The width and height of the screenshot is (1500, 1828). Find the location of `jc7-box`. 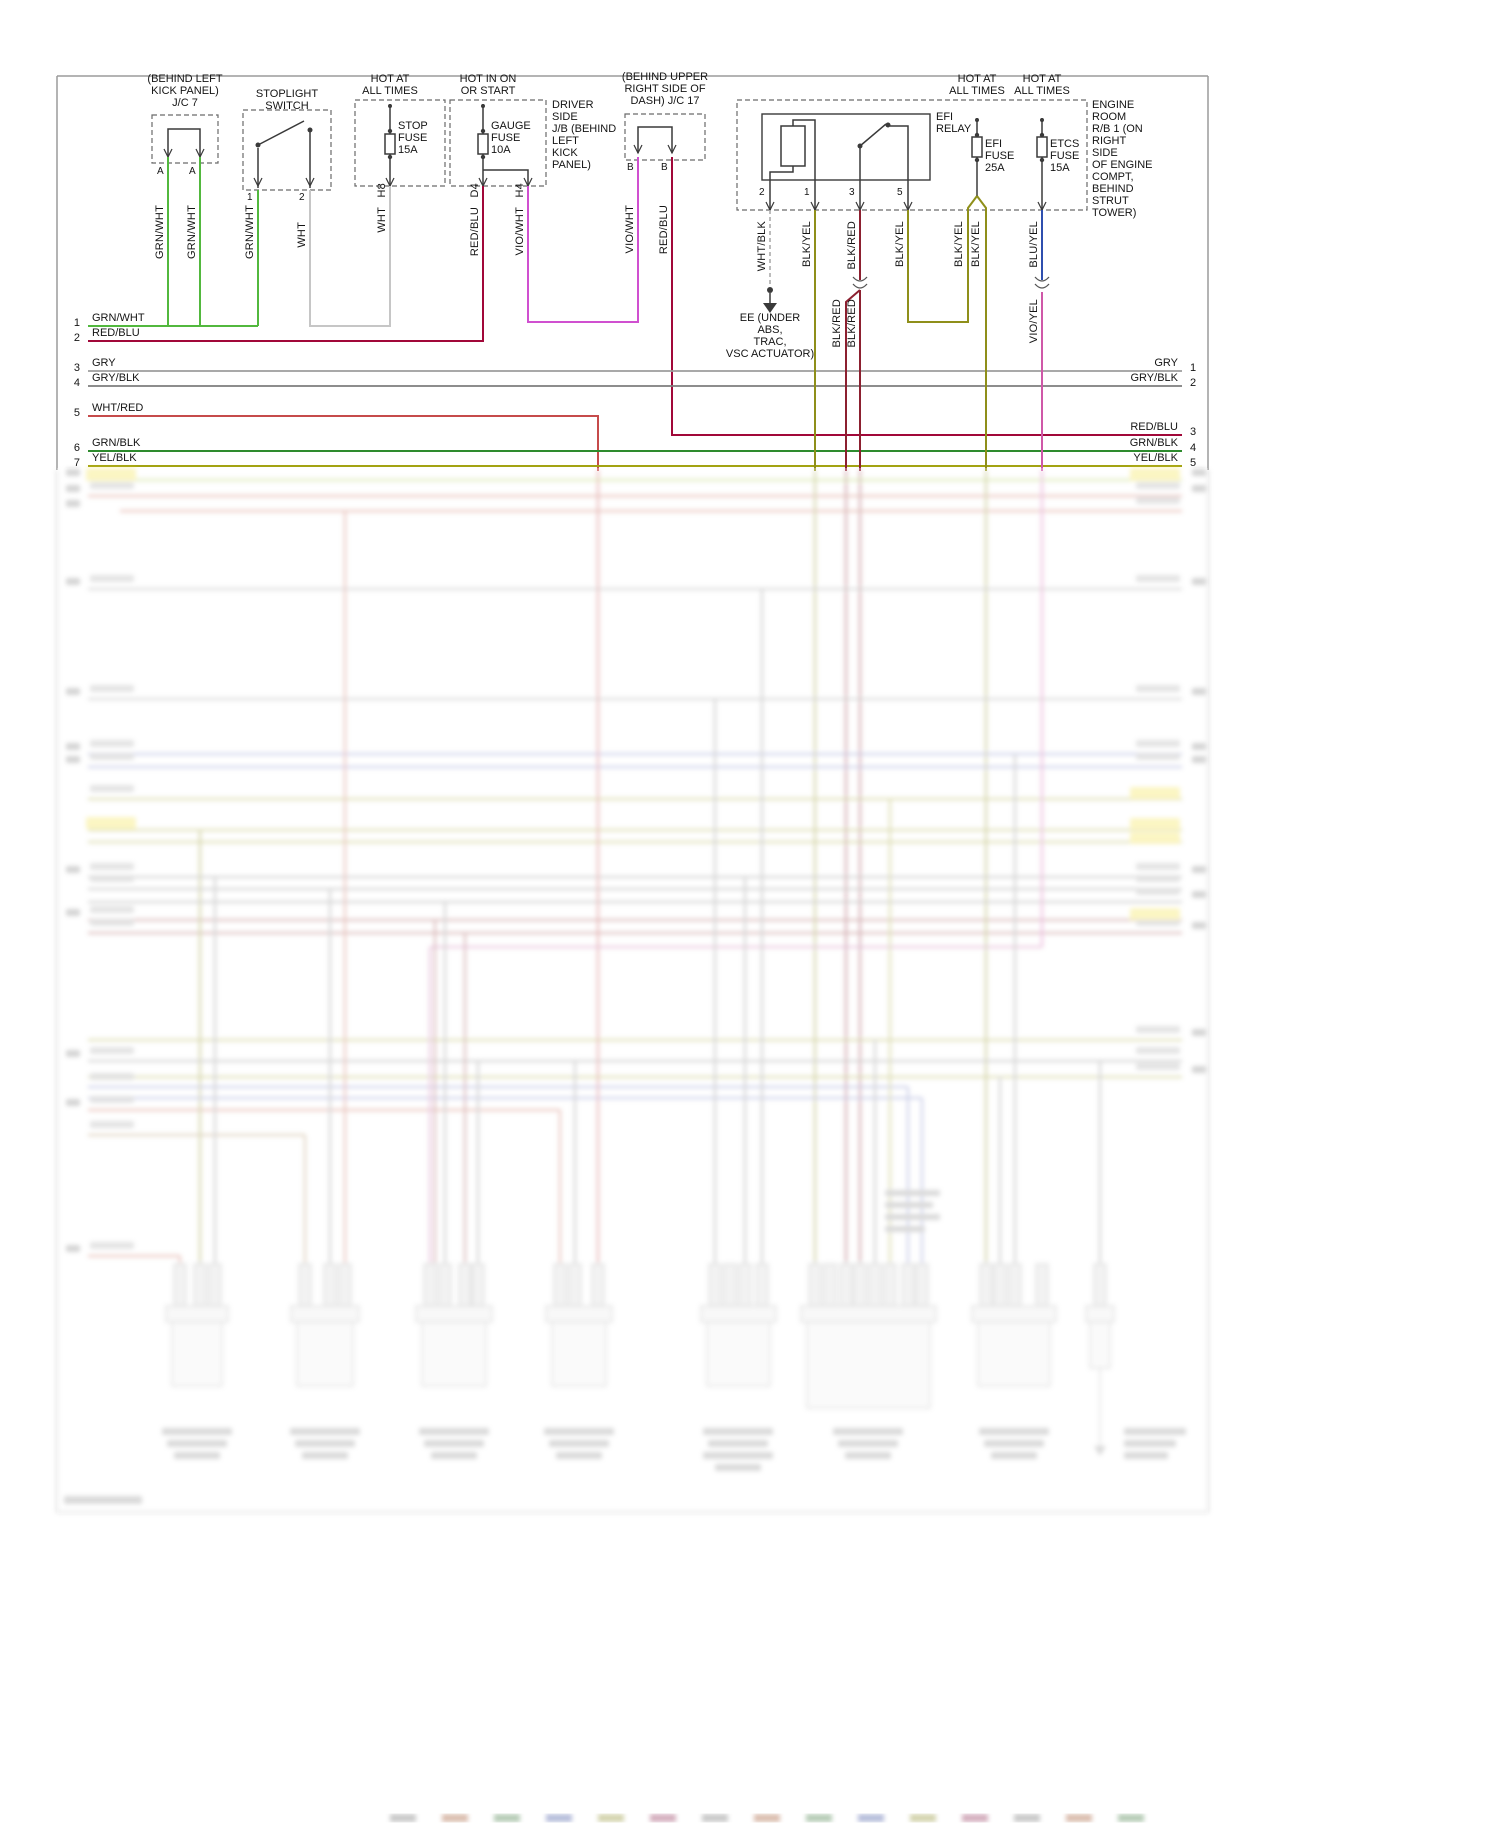

jc7-box is located at coordinates (185, 139).